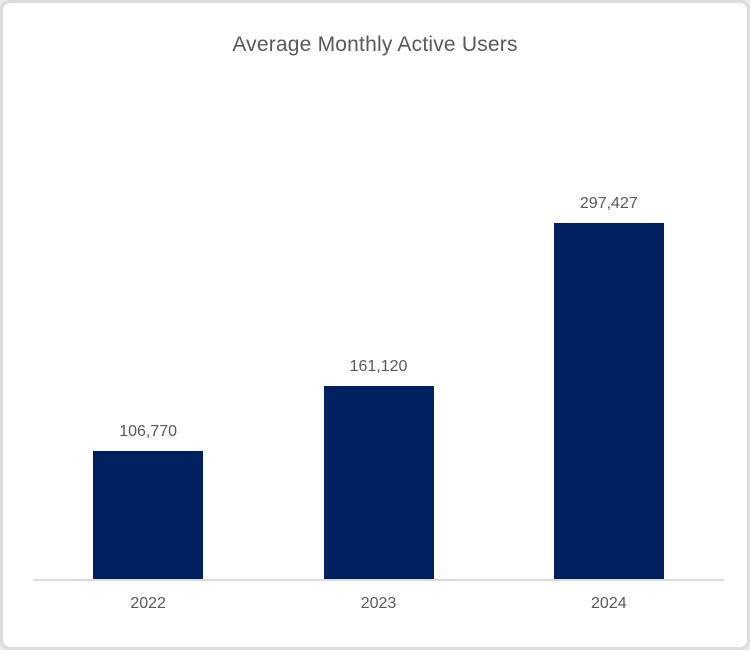 Image resolution: width=750 pixels, height=650 pixels. Describe the element at coordinates (375, 44) in the screenshot. I see `chart-title: Average Monthly Active Users` at that location.